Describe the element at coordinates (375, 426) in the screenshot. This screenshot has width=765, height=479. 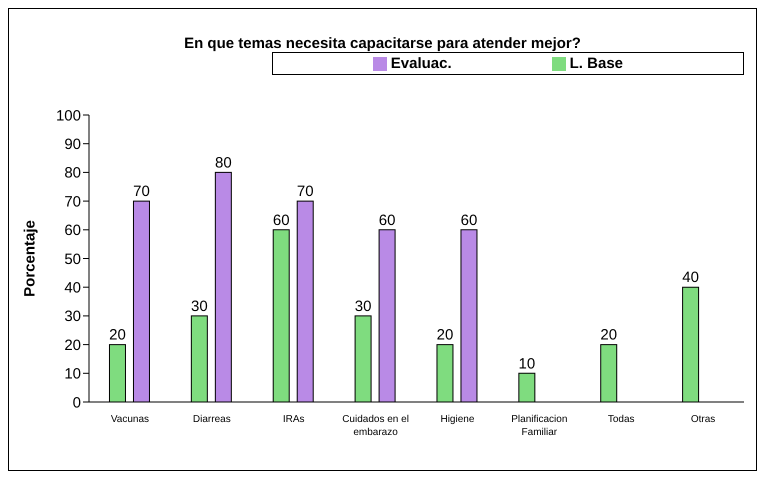
I see `x-tick-label: Cuidados en el embarazo` at that location.